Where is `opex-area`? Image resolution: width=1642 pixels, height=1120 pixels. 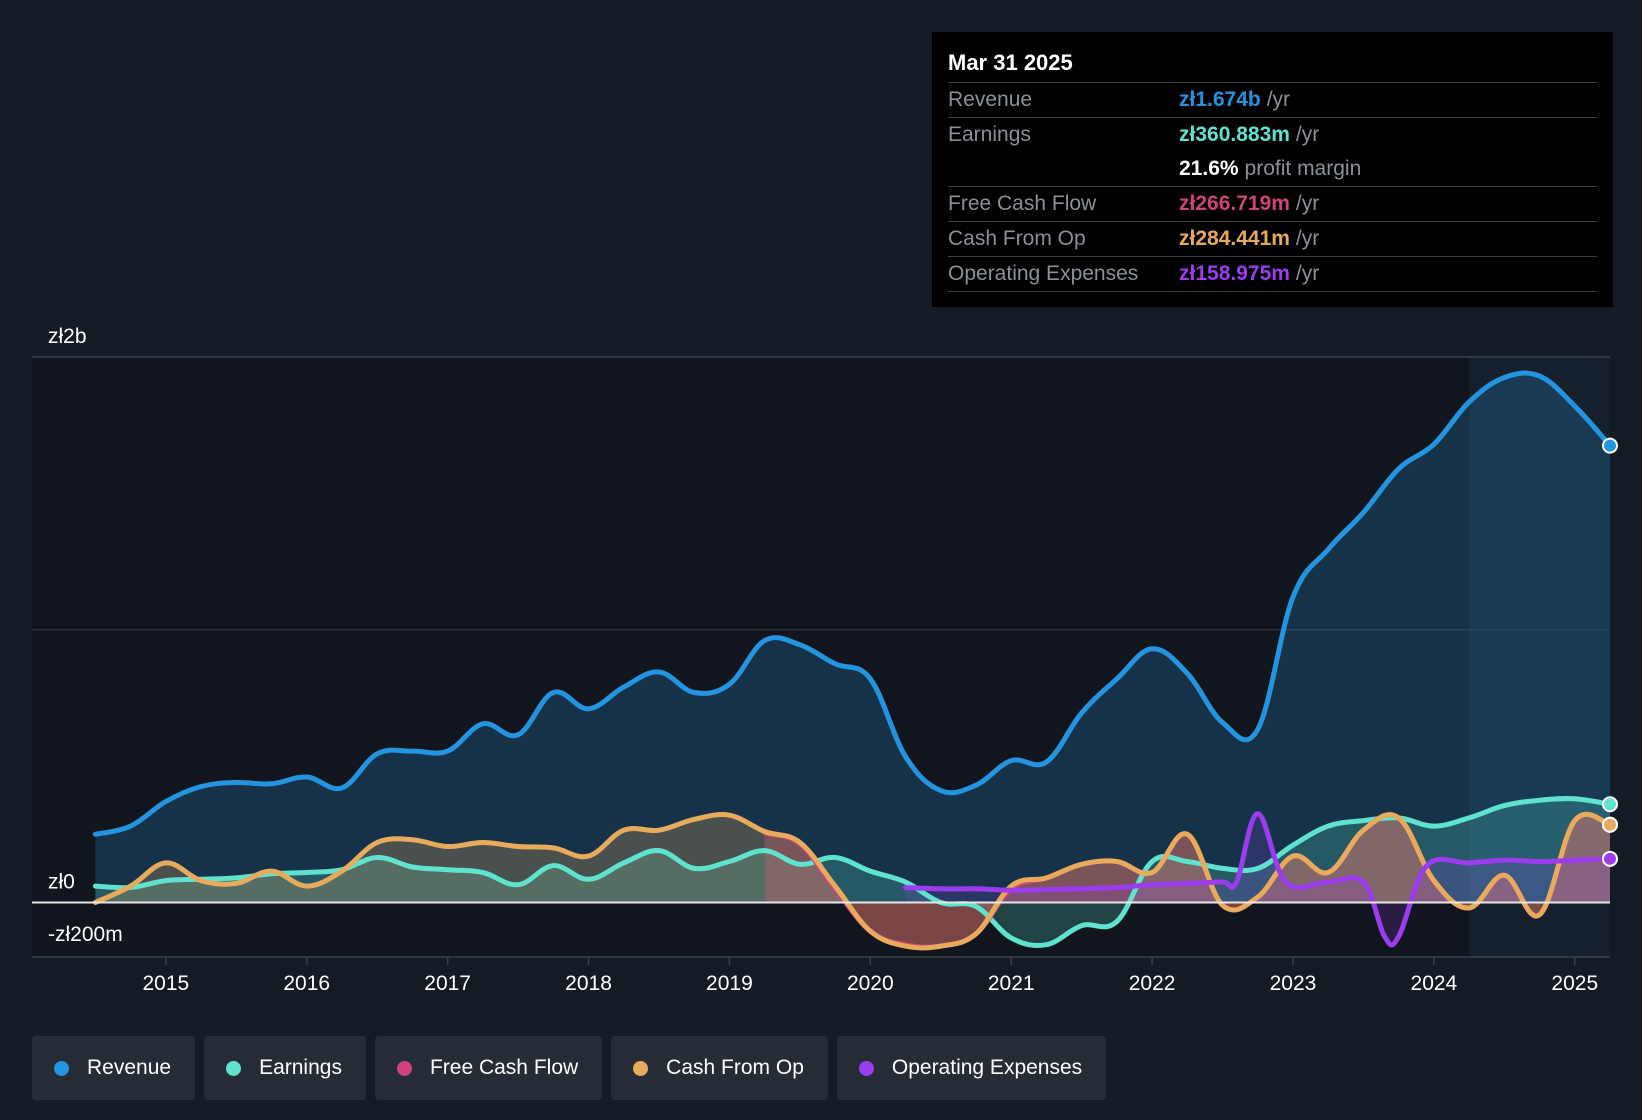 opex-area is located at coordinates (1257, 879).